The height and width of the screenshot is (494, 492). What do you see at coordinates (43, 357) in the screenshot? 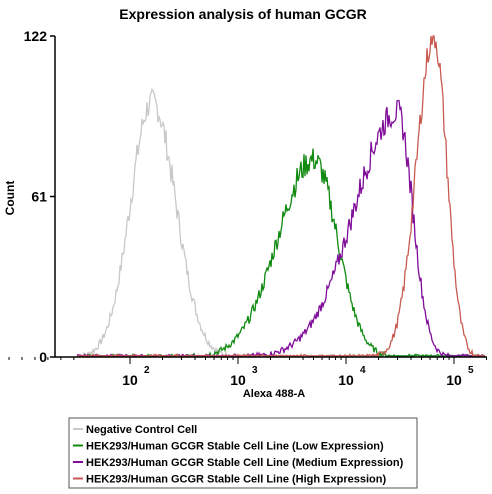
I see `y-tick-label-0: 0` at bounding box center [43, 357].